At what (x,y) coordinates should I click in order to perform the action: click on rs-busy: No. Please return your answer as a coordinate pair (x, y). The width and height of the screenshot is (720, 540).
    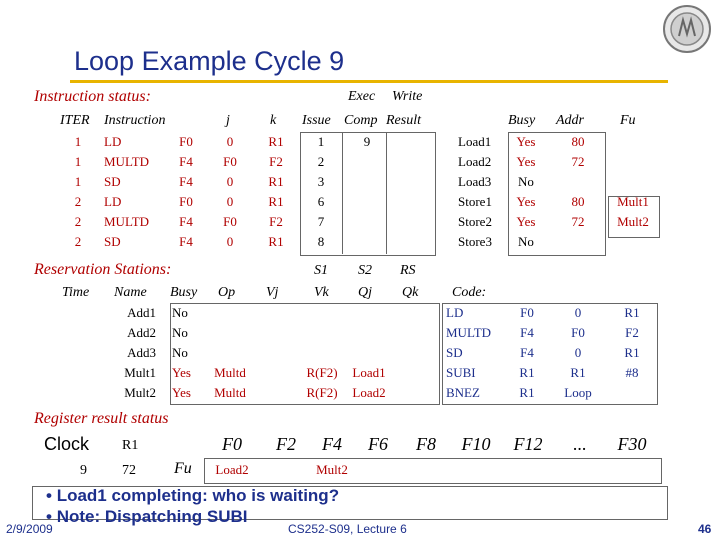
    Looking at the image, I should click on (180, 312).